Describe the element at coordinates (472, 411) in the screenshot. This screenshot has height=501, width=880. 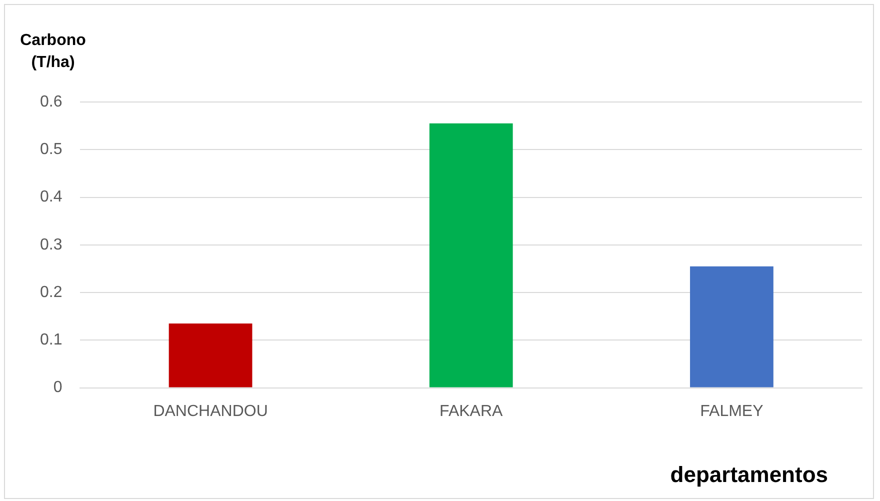
I see `x-tick-label: FAKARA` at that location.